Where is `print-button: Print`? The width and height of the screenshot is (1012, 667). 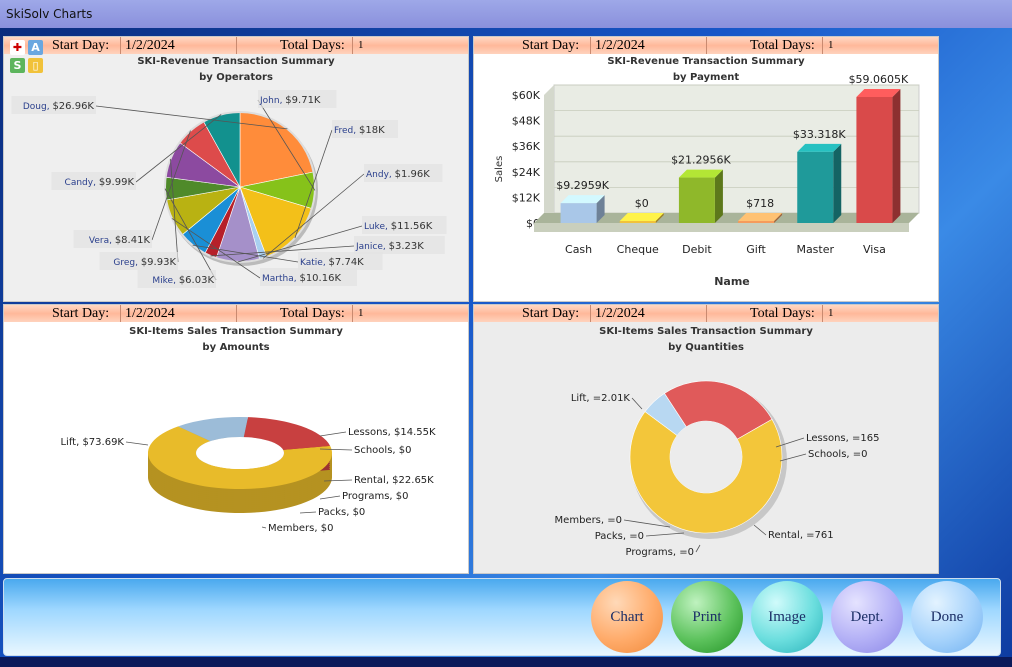
print-button: Print is located at coordinates (707, 617).